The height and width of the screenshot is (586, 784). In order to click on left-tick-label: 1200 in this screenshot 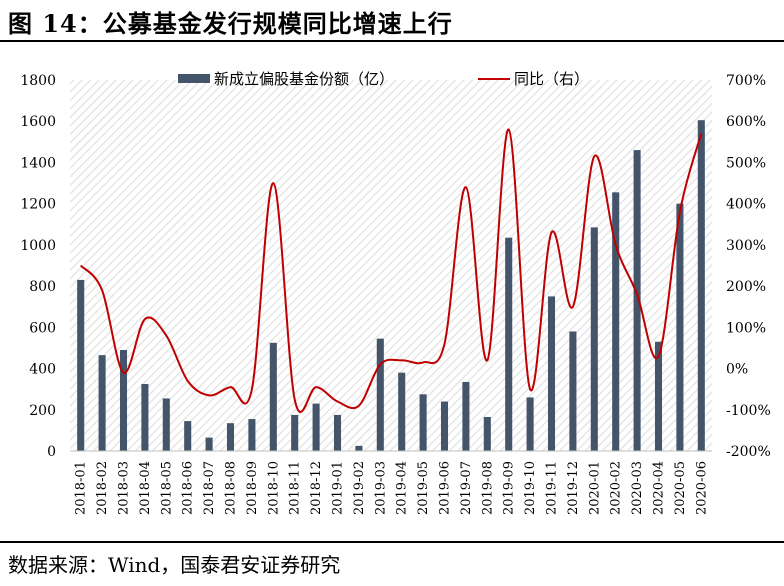, I will do `click(38, 205)`.